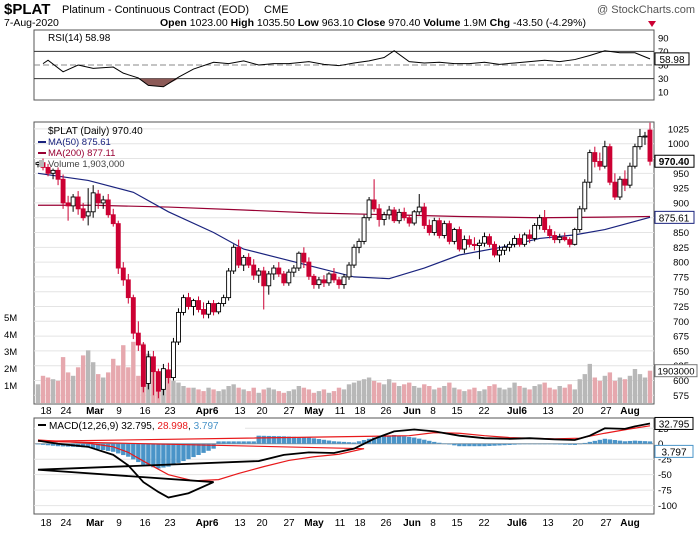  Describe the element at coordinates (119, 411) in the screenshot. I see `price-x-tick-label: 9` at that location.